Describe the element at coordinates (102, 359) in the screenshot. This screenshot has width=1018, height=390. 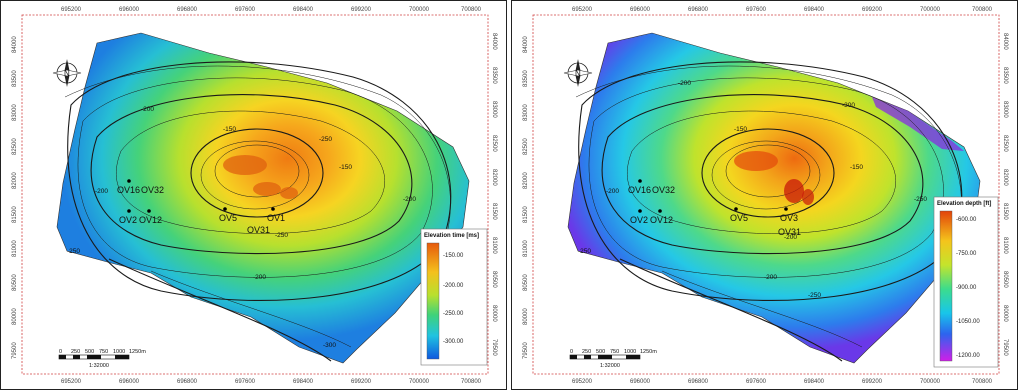
I see `scale-bar: 0 250 500 750 1000 1250m 1:32000` at that location.